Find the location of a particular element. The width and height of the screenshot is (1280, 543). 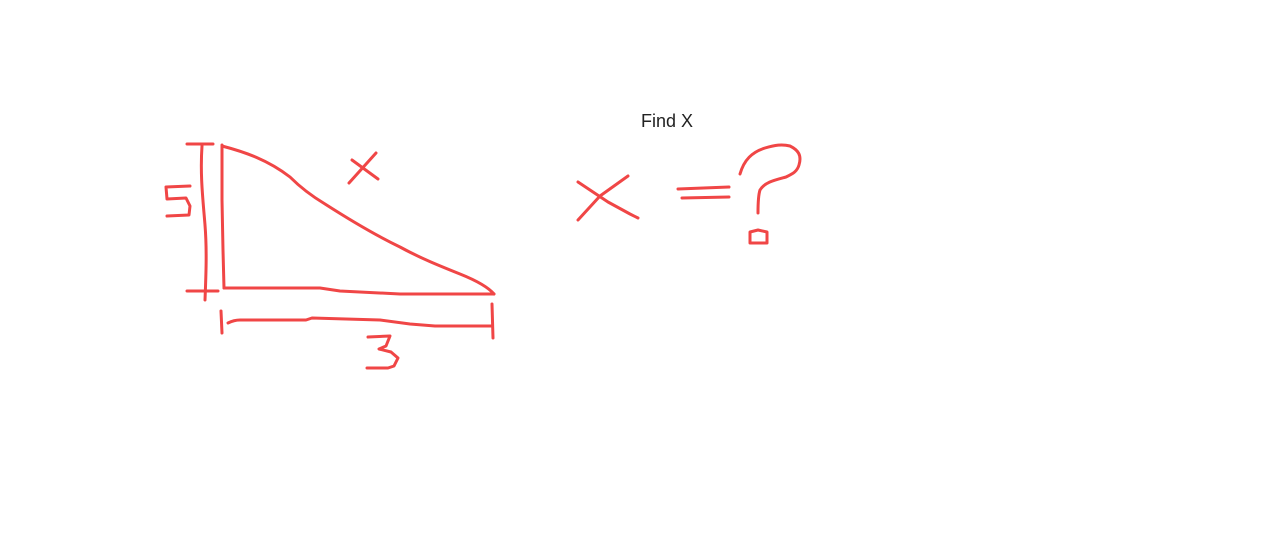

equation-x-glyph is located at coordinates (608, 198).